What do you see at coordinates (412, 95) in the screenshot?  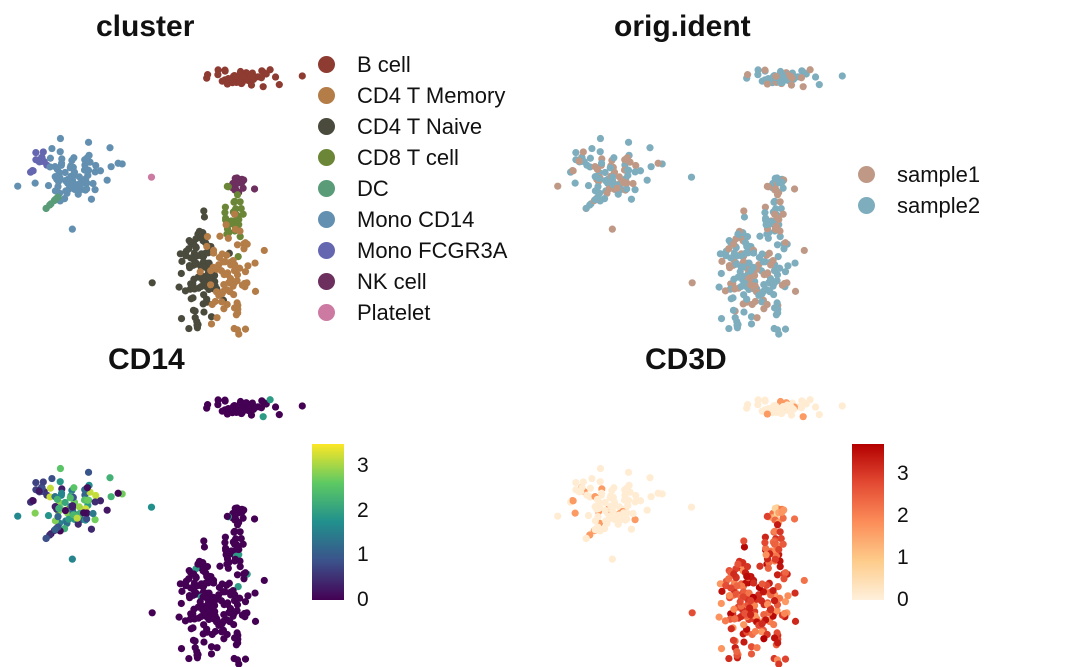 I see `legend-item: CD4 T Memory` at bounding box center [412, 95].